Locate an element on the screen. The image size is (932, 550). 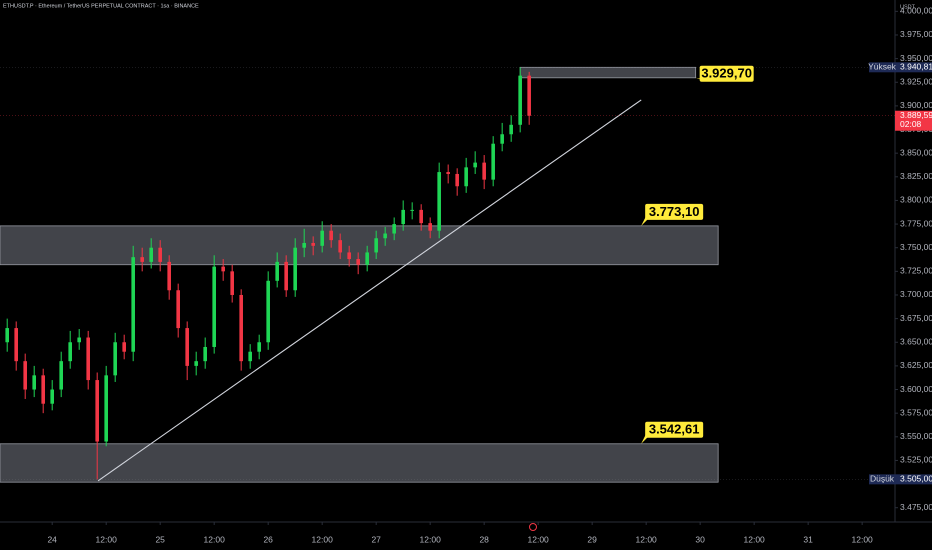
x-tick-label: 28 is located at coordinates (484, 539).